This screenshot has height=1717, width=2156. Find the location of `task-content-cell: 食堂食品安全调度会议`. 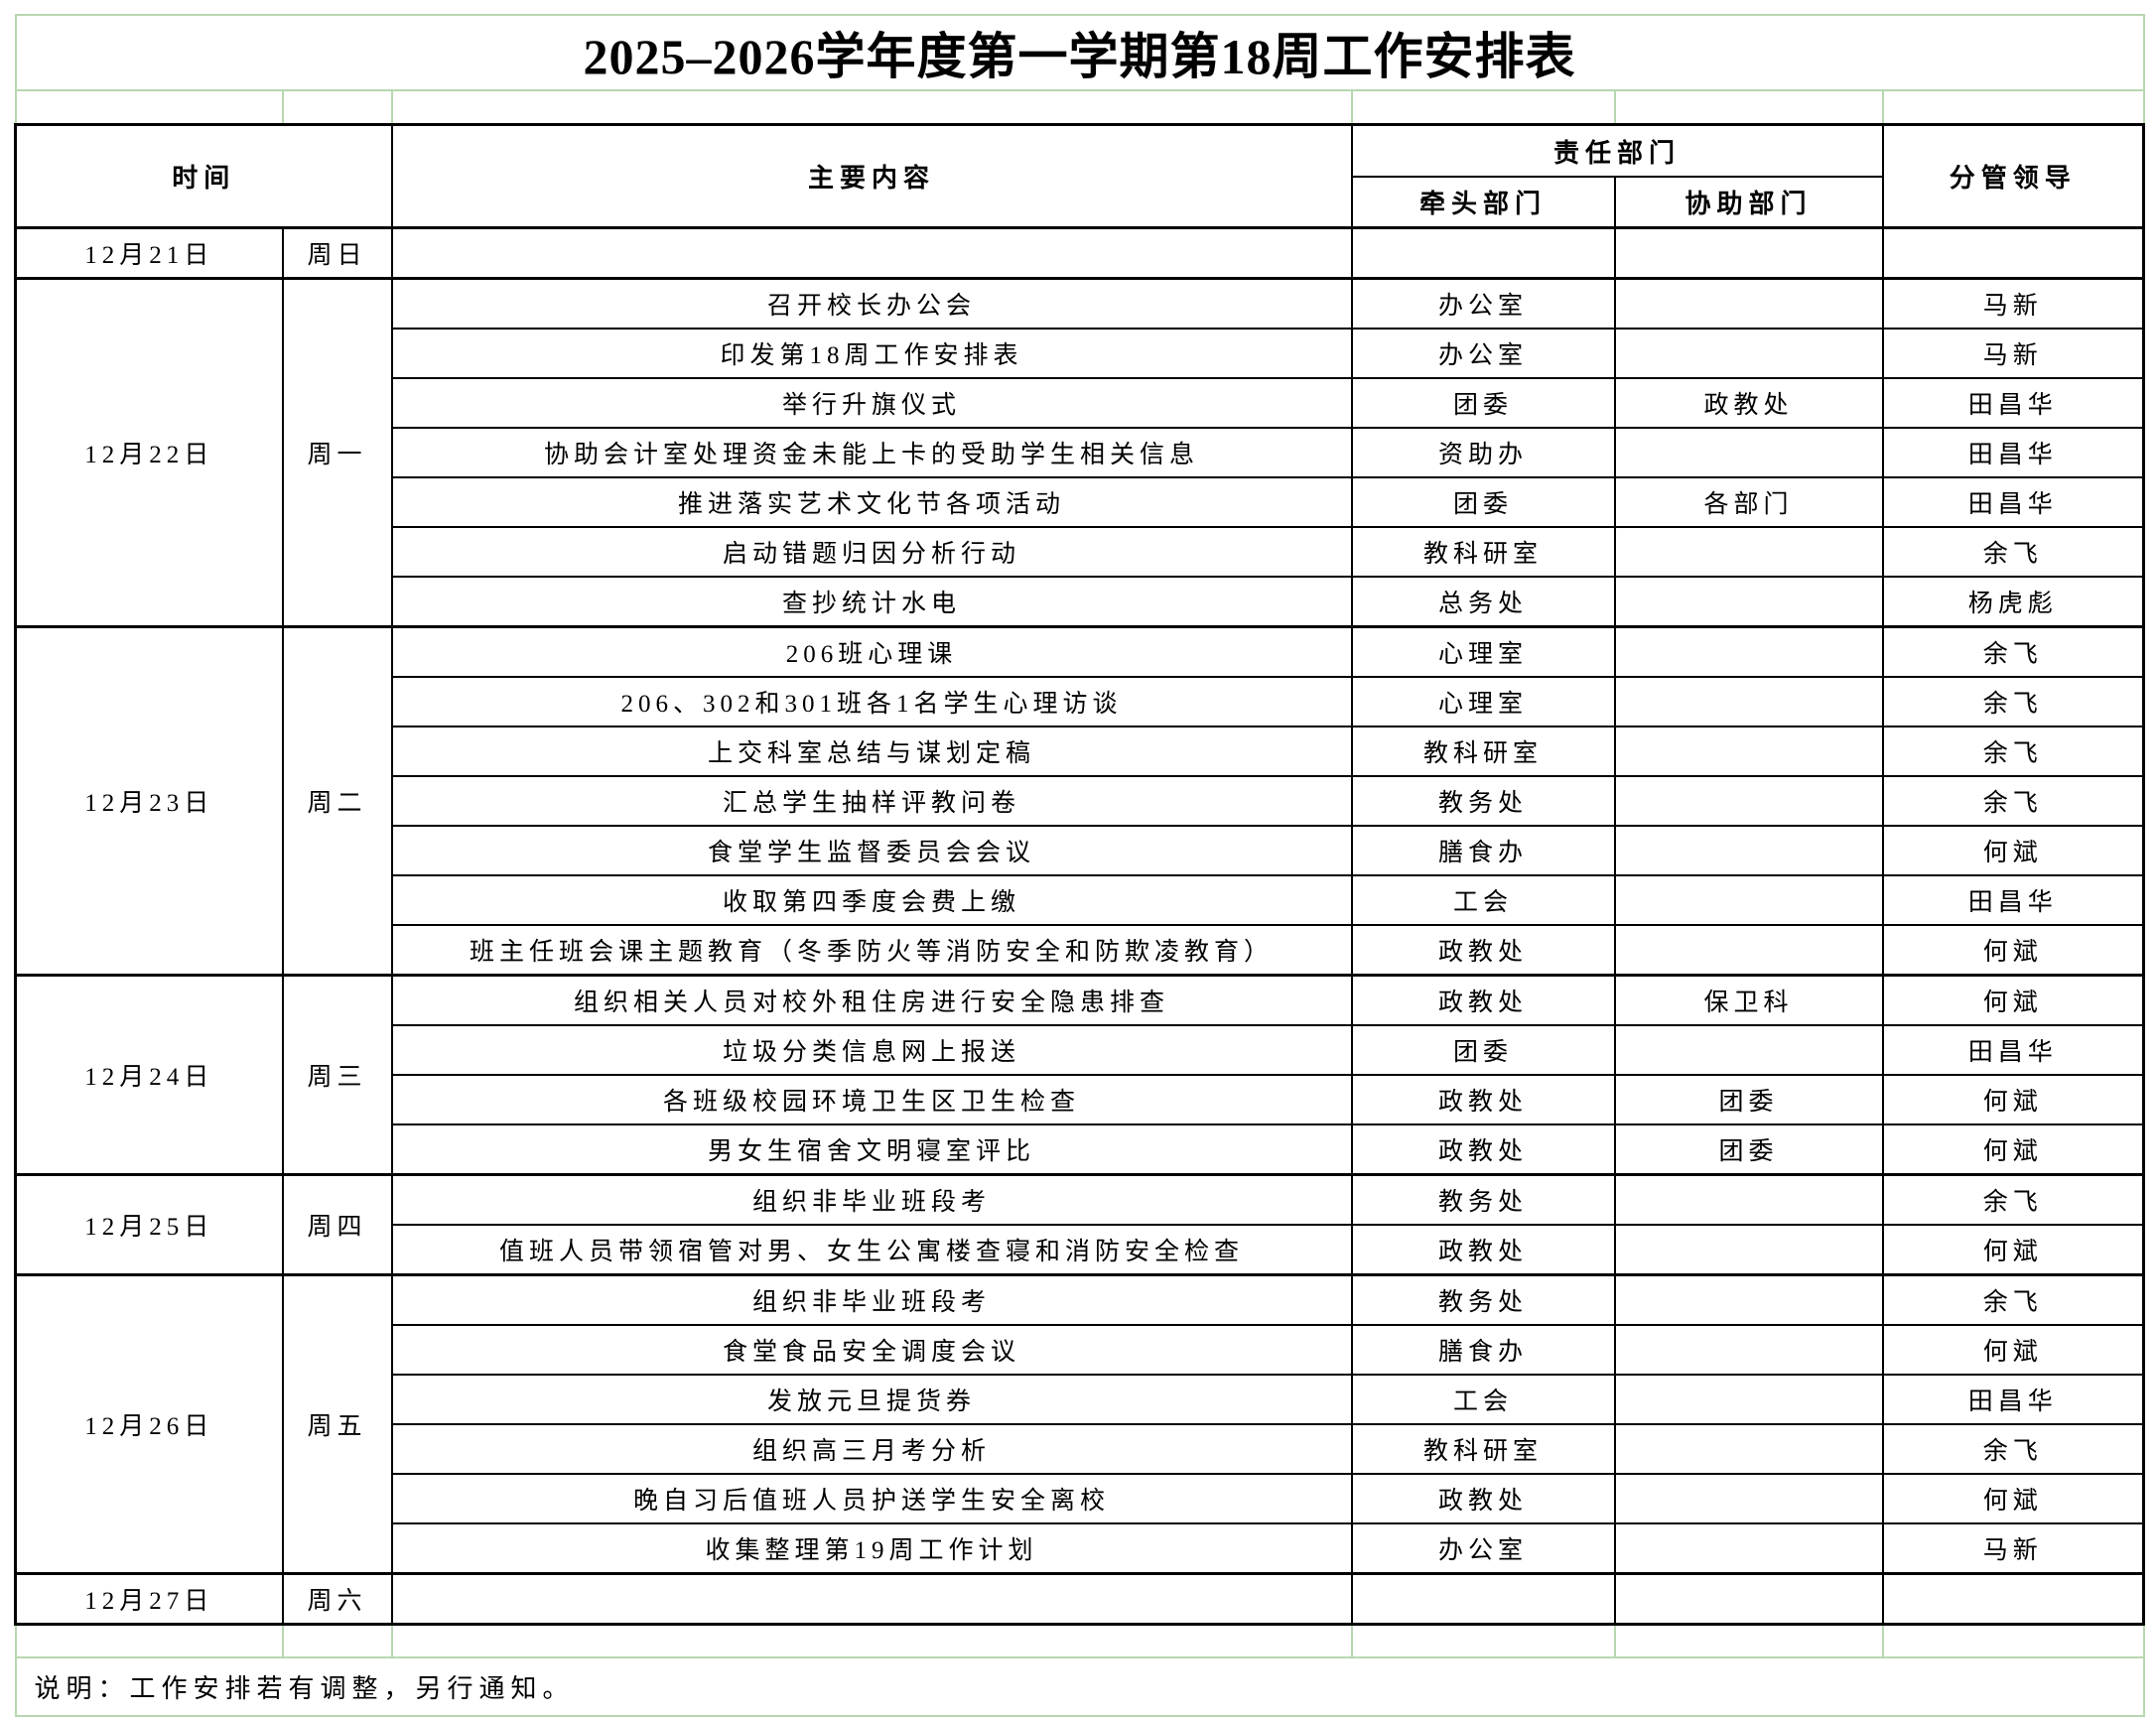

task-content-cell: 食堂食品安全调度会议 is located at coordinates (871, 1350).